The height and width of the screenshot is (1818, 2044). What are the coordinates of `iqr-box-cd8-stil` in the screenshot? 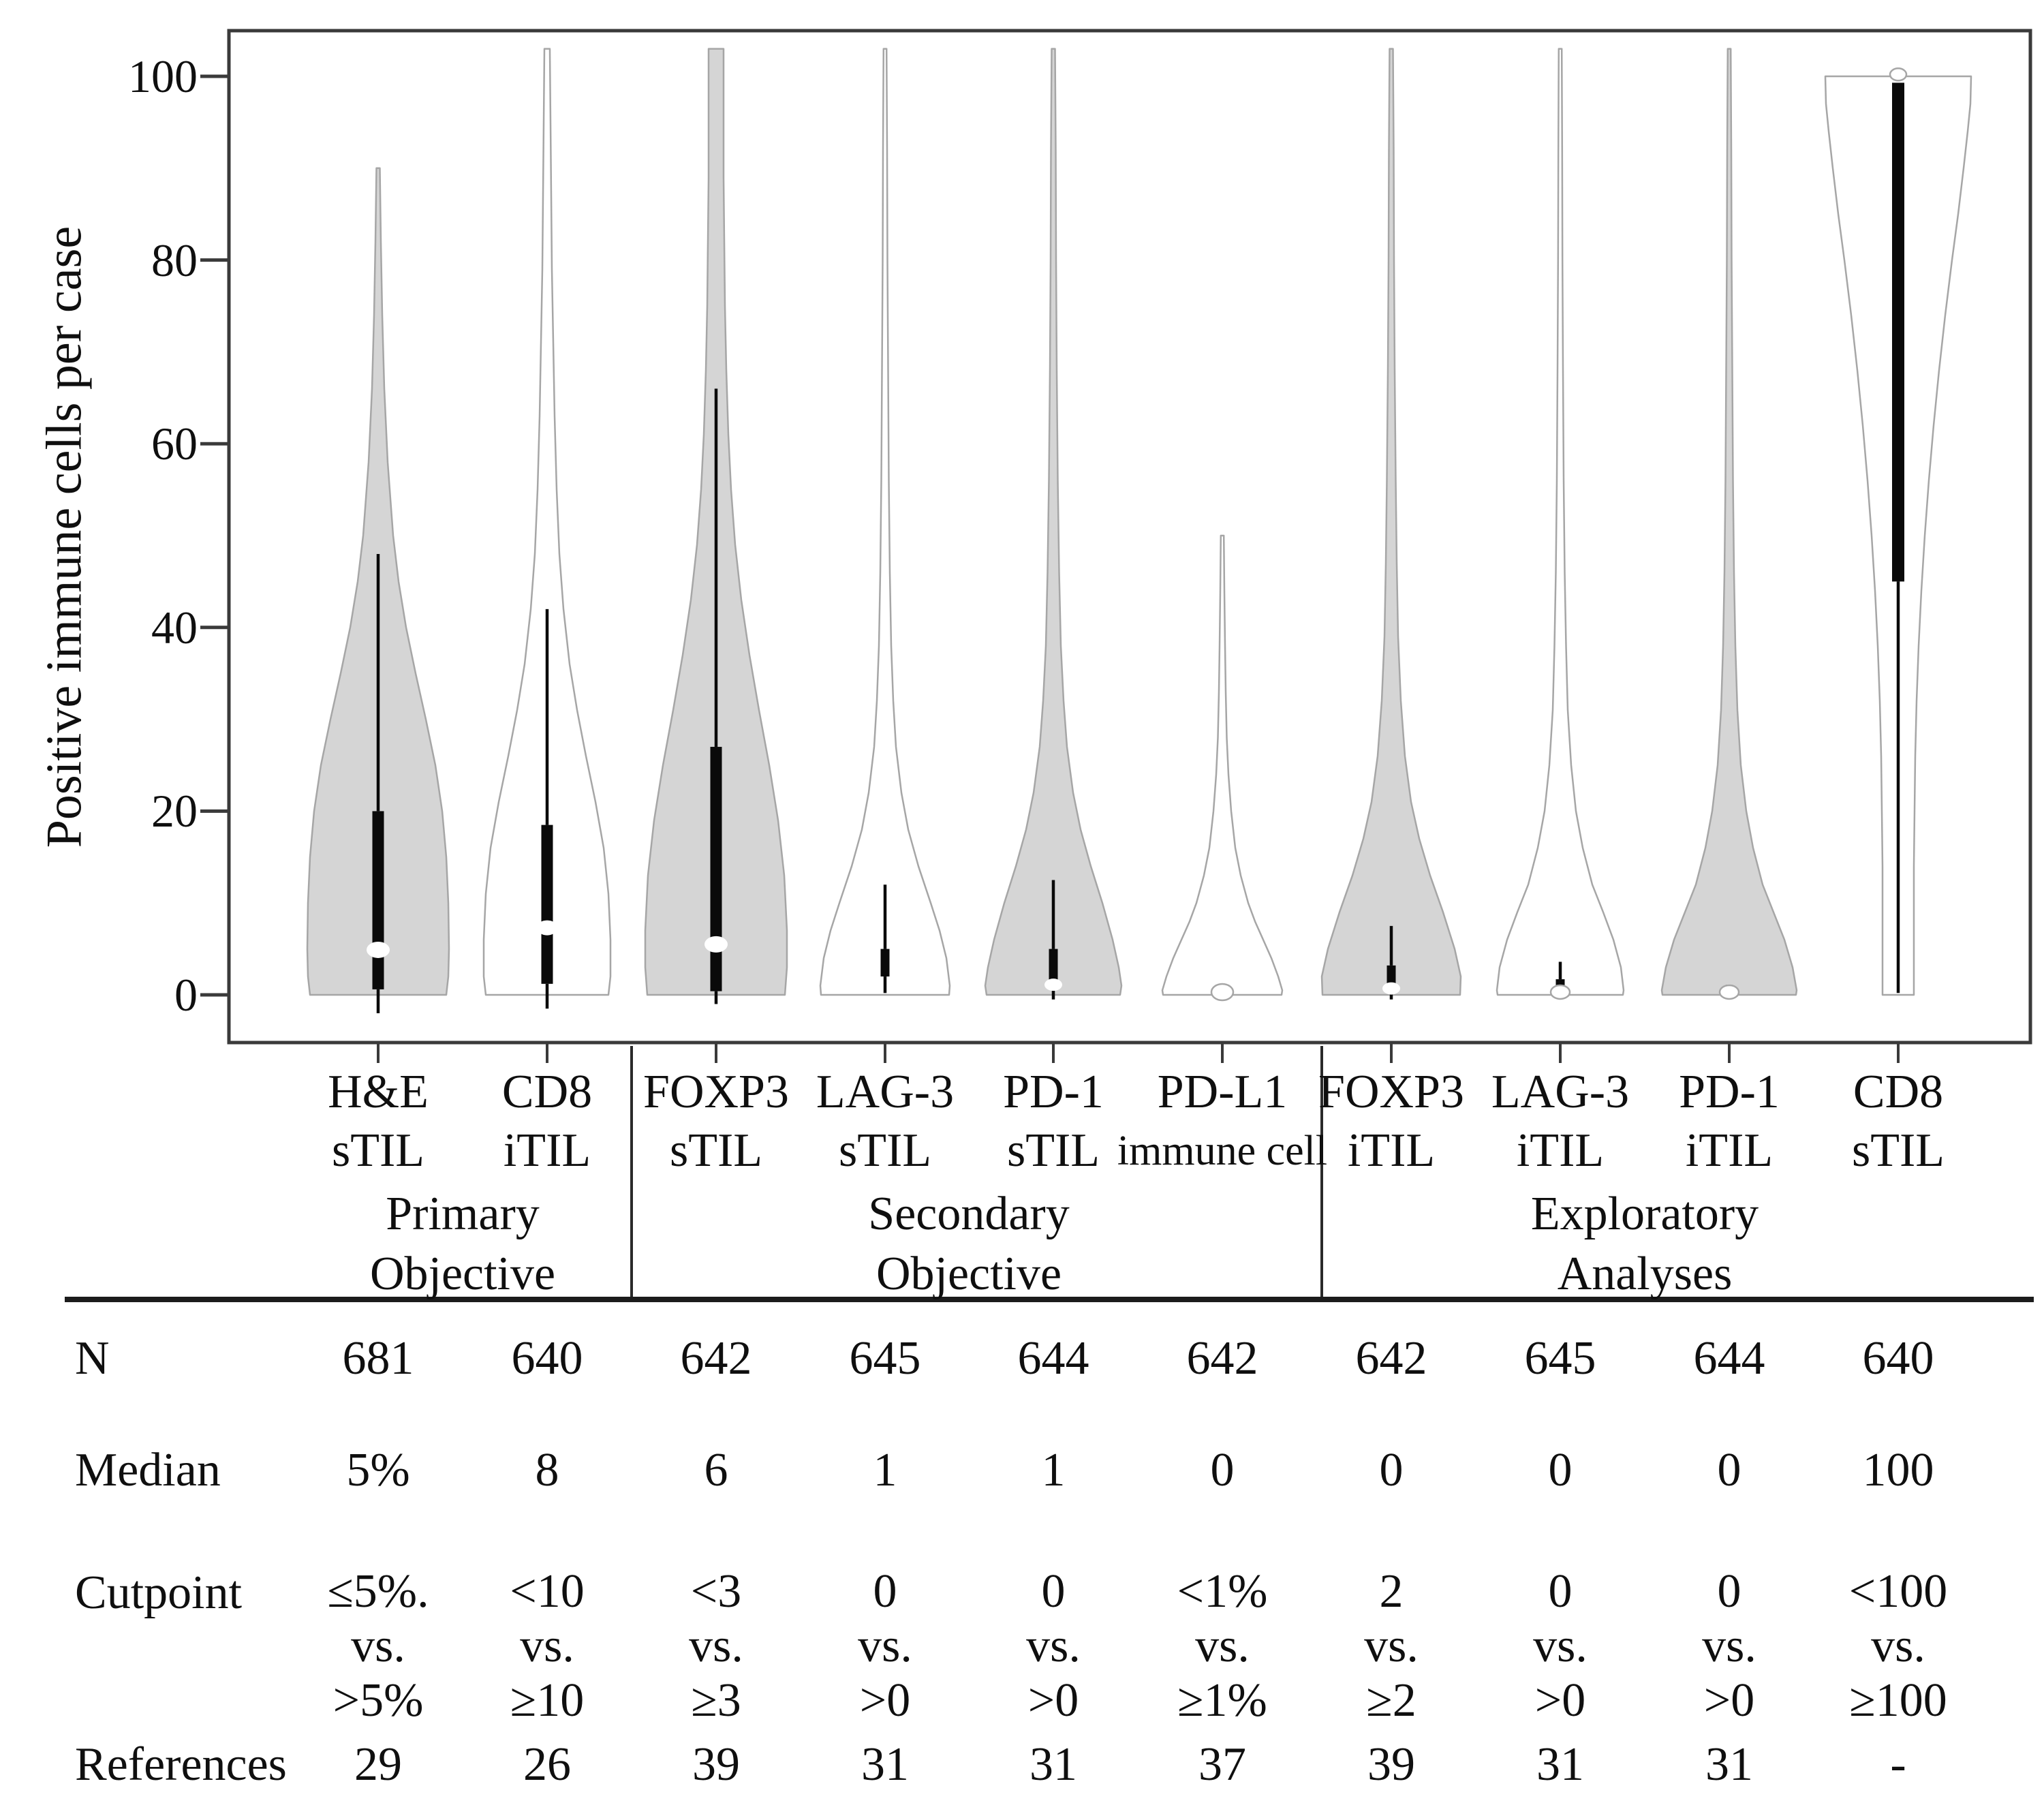 It's located at (1898, 332).